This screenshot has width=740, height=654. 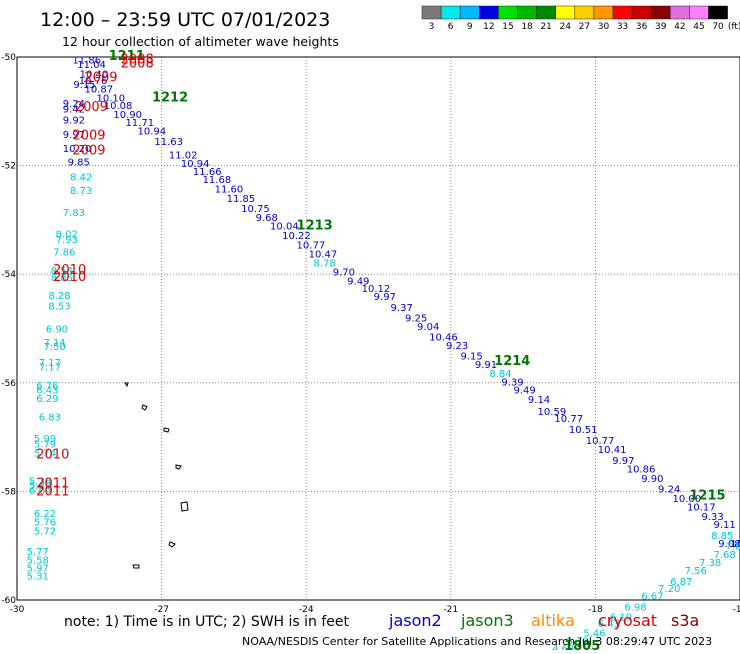 I want to click on chart-title: 12:00 – 23:59 UTC 07/01/2023, so click(x=185, y=20).